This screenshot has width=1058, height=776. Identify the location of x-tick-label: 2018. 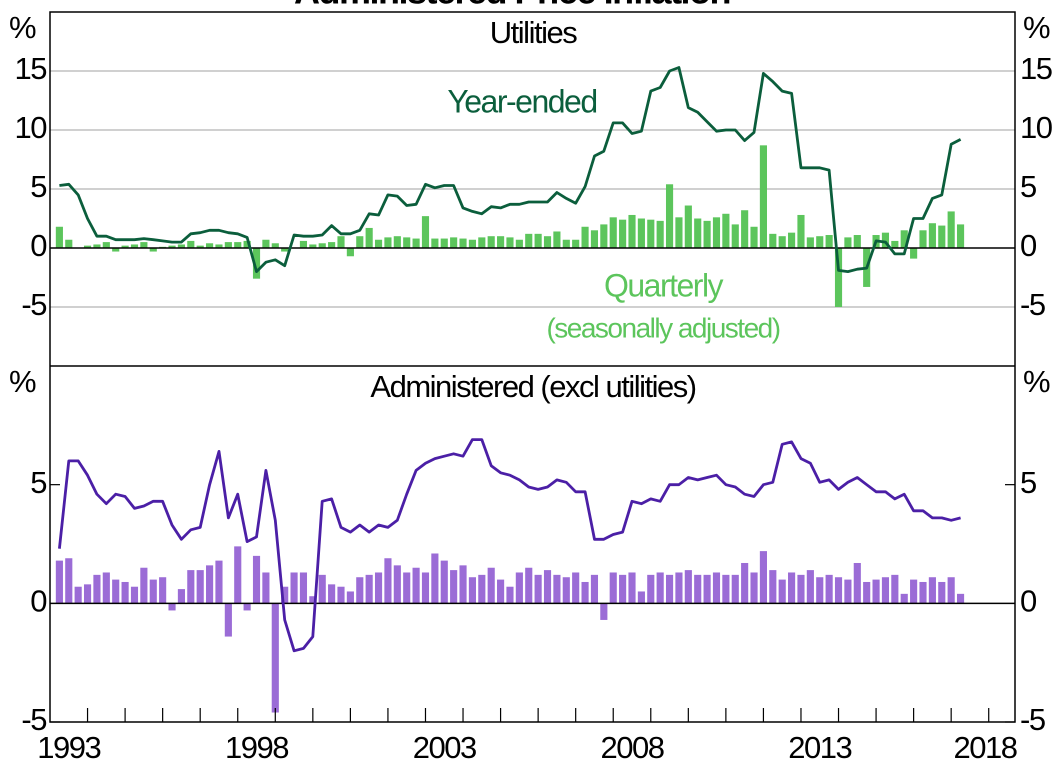
(985, 747).